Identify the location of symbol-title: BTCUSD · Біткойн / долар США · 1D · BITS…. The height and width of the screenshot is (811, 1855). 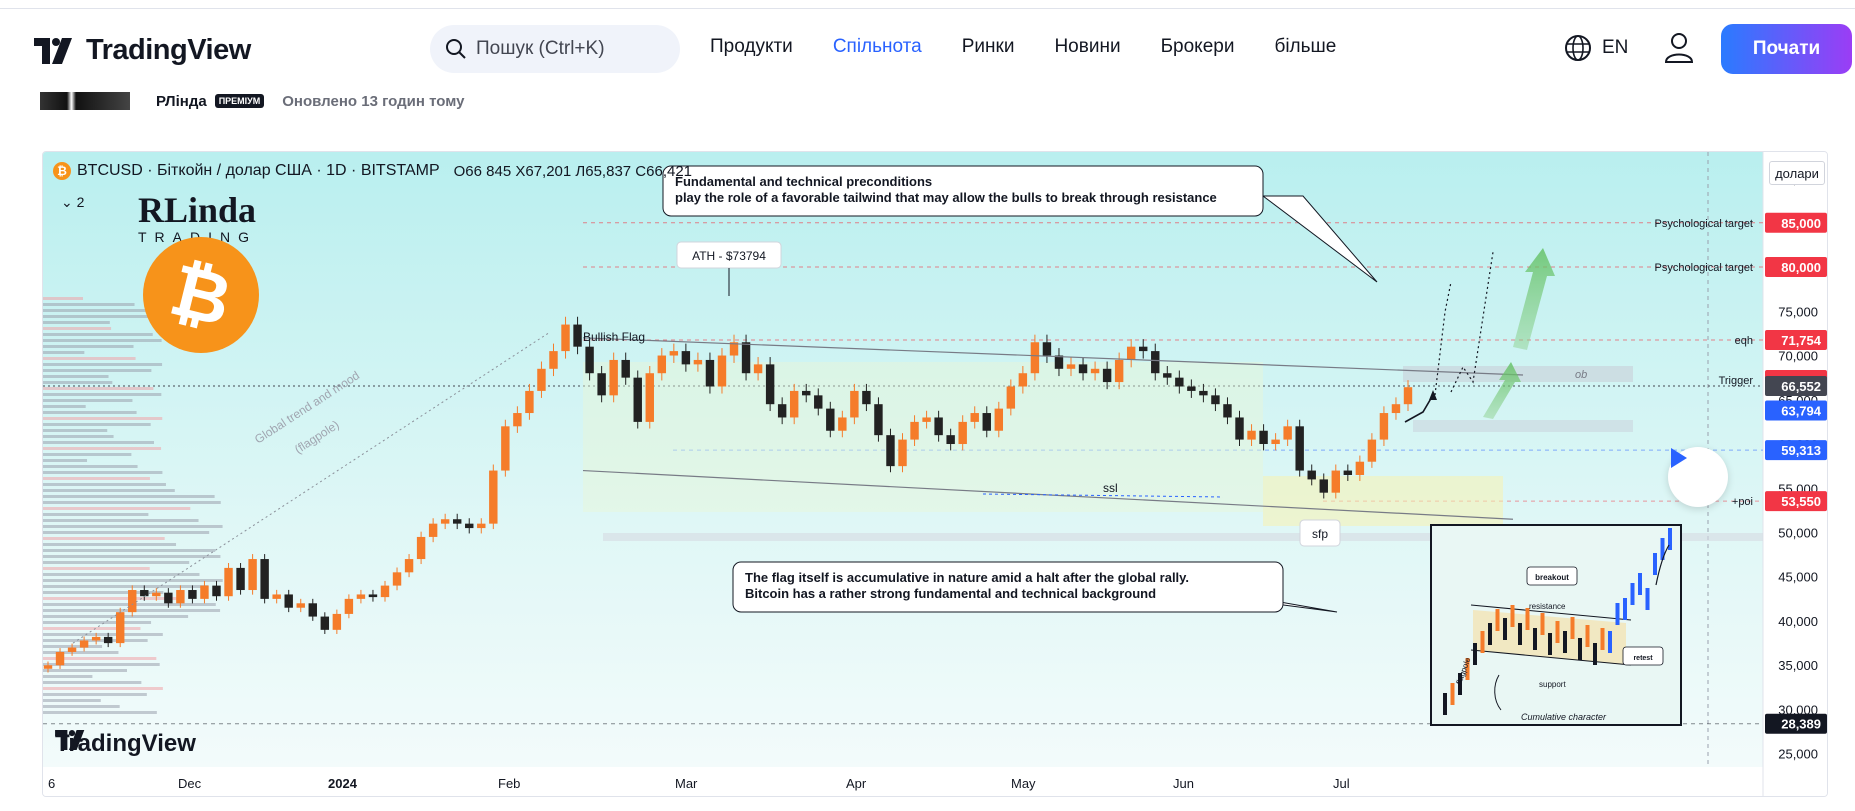
(258, 170).